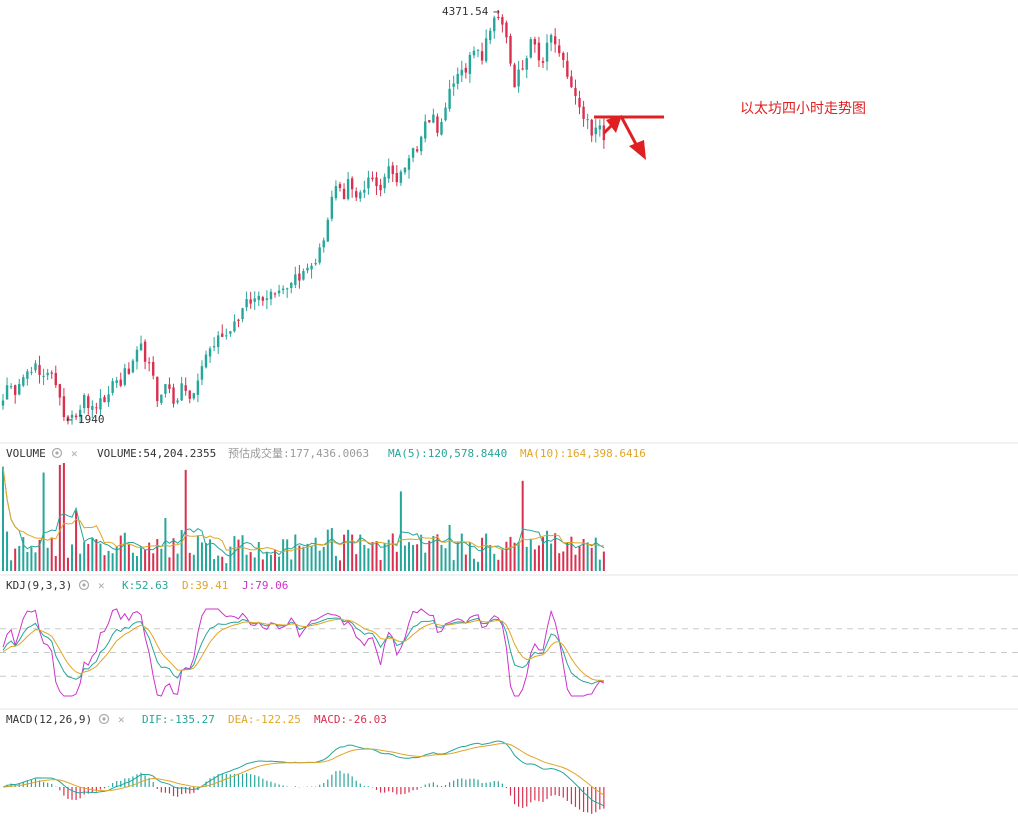 The image size is (1018, 837). I want to click on macd-close-icon: ✕, so click(121, 719).